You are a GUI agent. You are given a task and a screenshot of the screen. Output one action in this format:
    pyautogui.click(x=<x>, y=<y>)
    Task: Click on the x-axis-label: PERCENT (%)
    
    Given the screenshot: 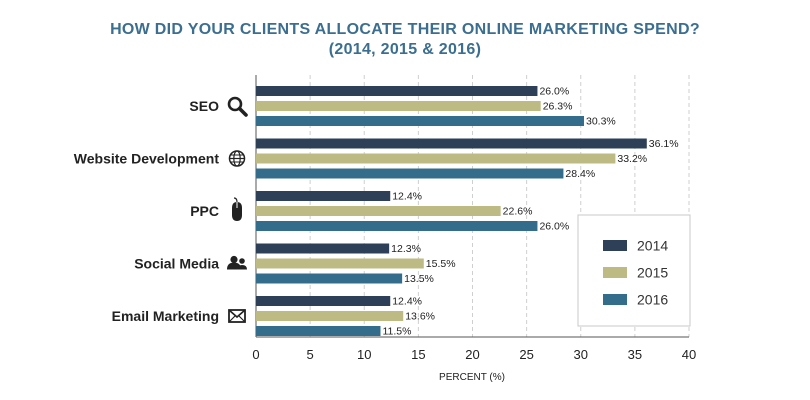 What is the action you would take?
    pyautogui.click(x=472, y=377)
    